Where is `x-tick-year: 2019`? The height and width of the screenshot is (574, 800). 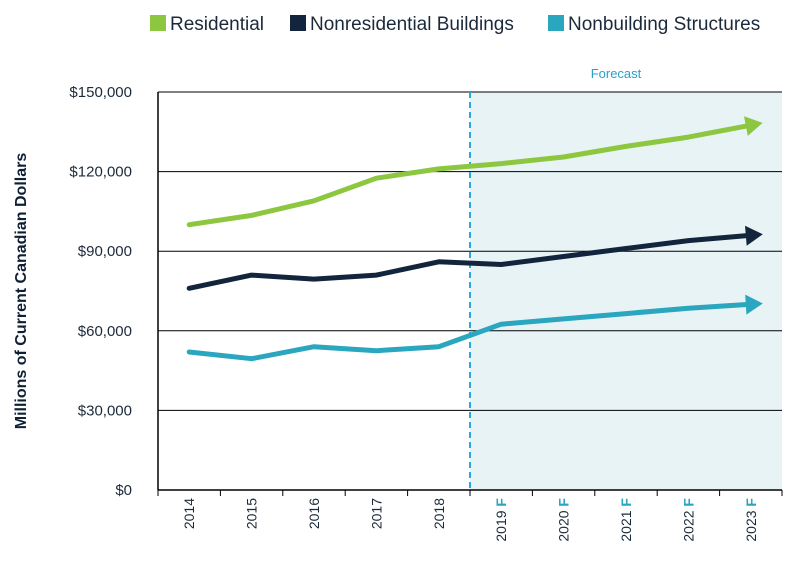
x-tick-year: 2019 is located at coordinates (501, 525).